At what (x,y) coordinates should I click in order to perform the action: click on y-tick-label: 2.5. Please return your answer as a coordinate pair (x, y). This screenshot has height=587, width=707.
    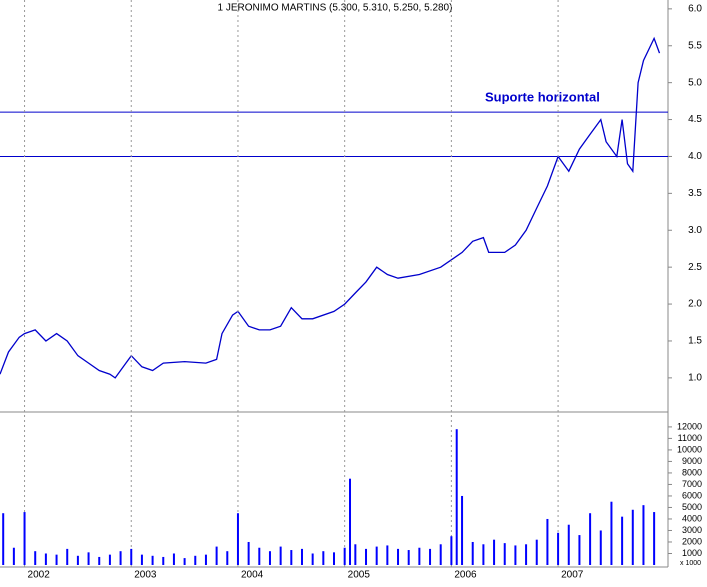
    Looking at the image, I should click on (695, 267).